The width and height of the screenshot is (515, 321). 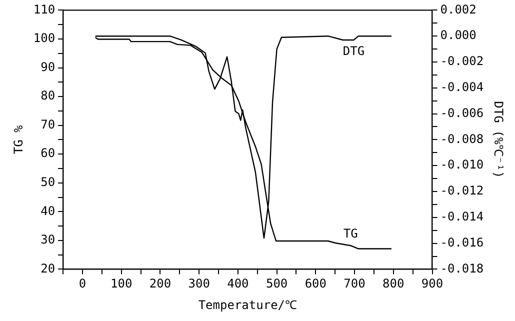 I want to click on y2-tick-label: -0.014, so click(x=462, y=217).